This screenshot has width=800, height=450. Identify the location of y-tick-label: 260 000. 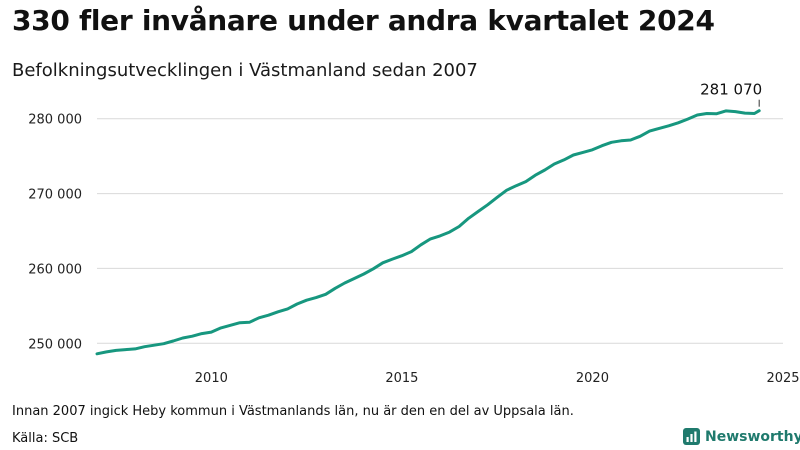
(55, 269).